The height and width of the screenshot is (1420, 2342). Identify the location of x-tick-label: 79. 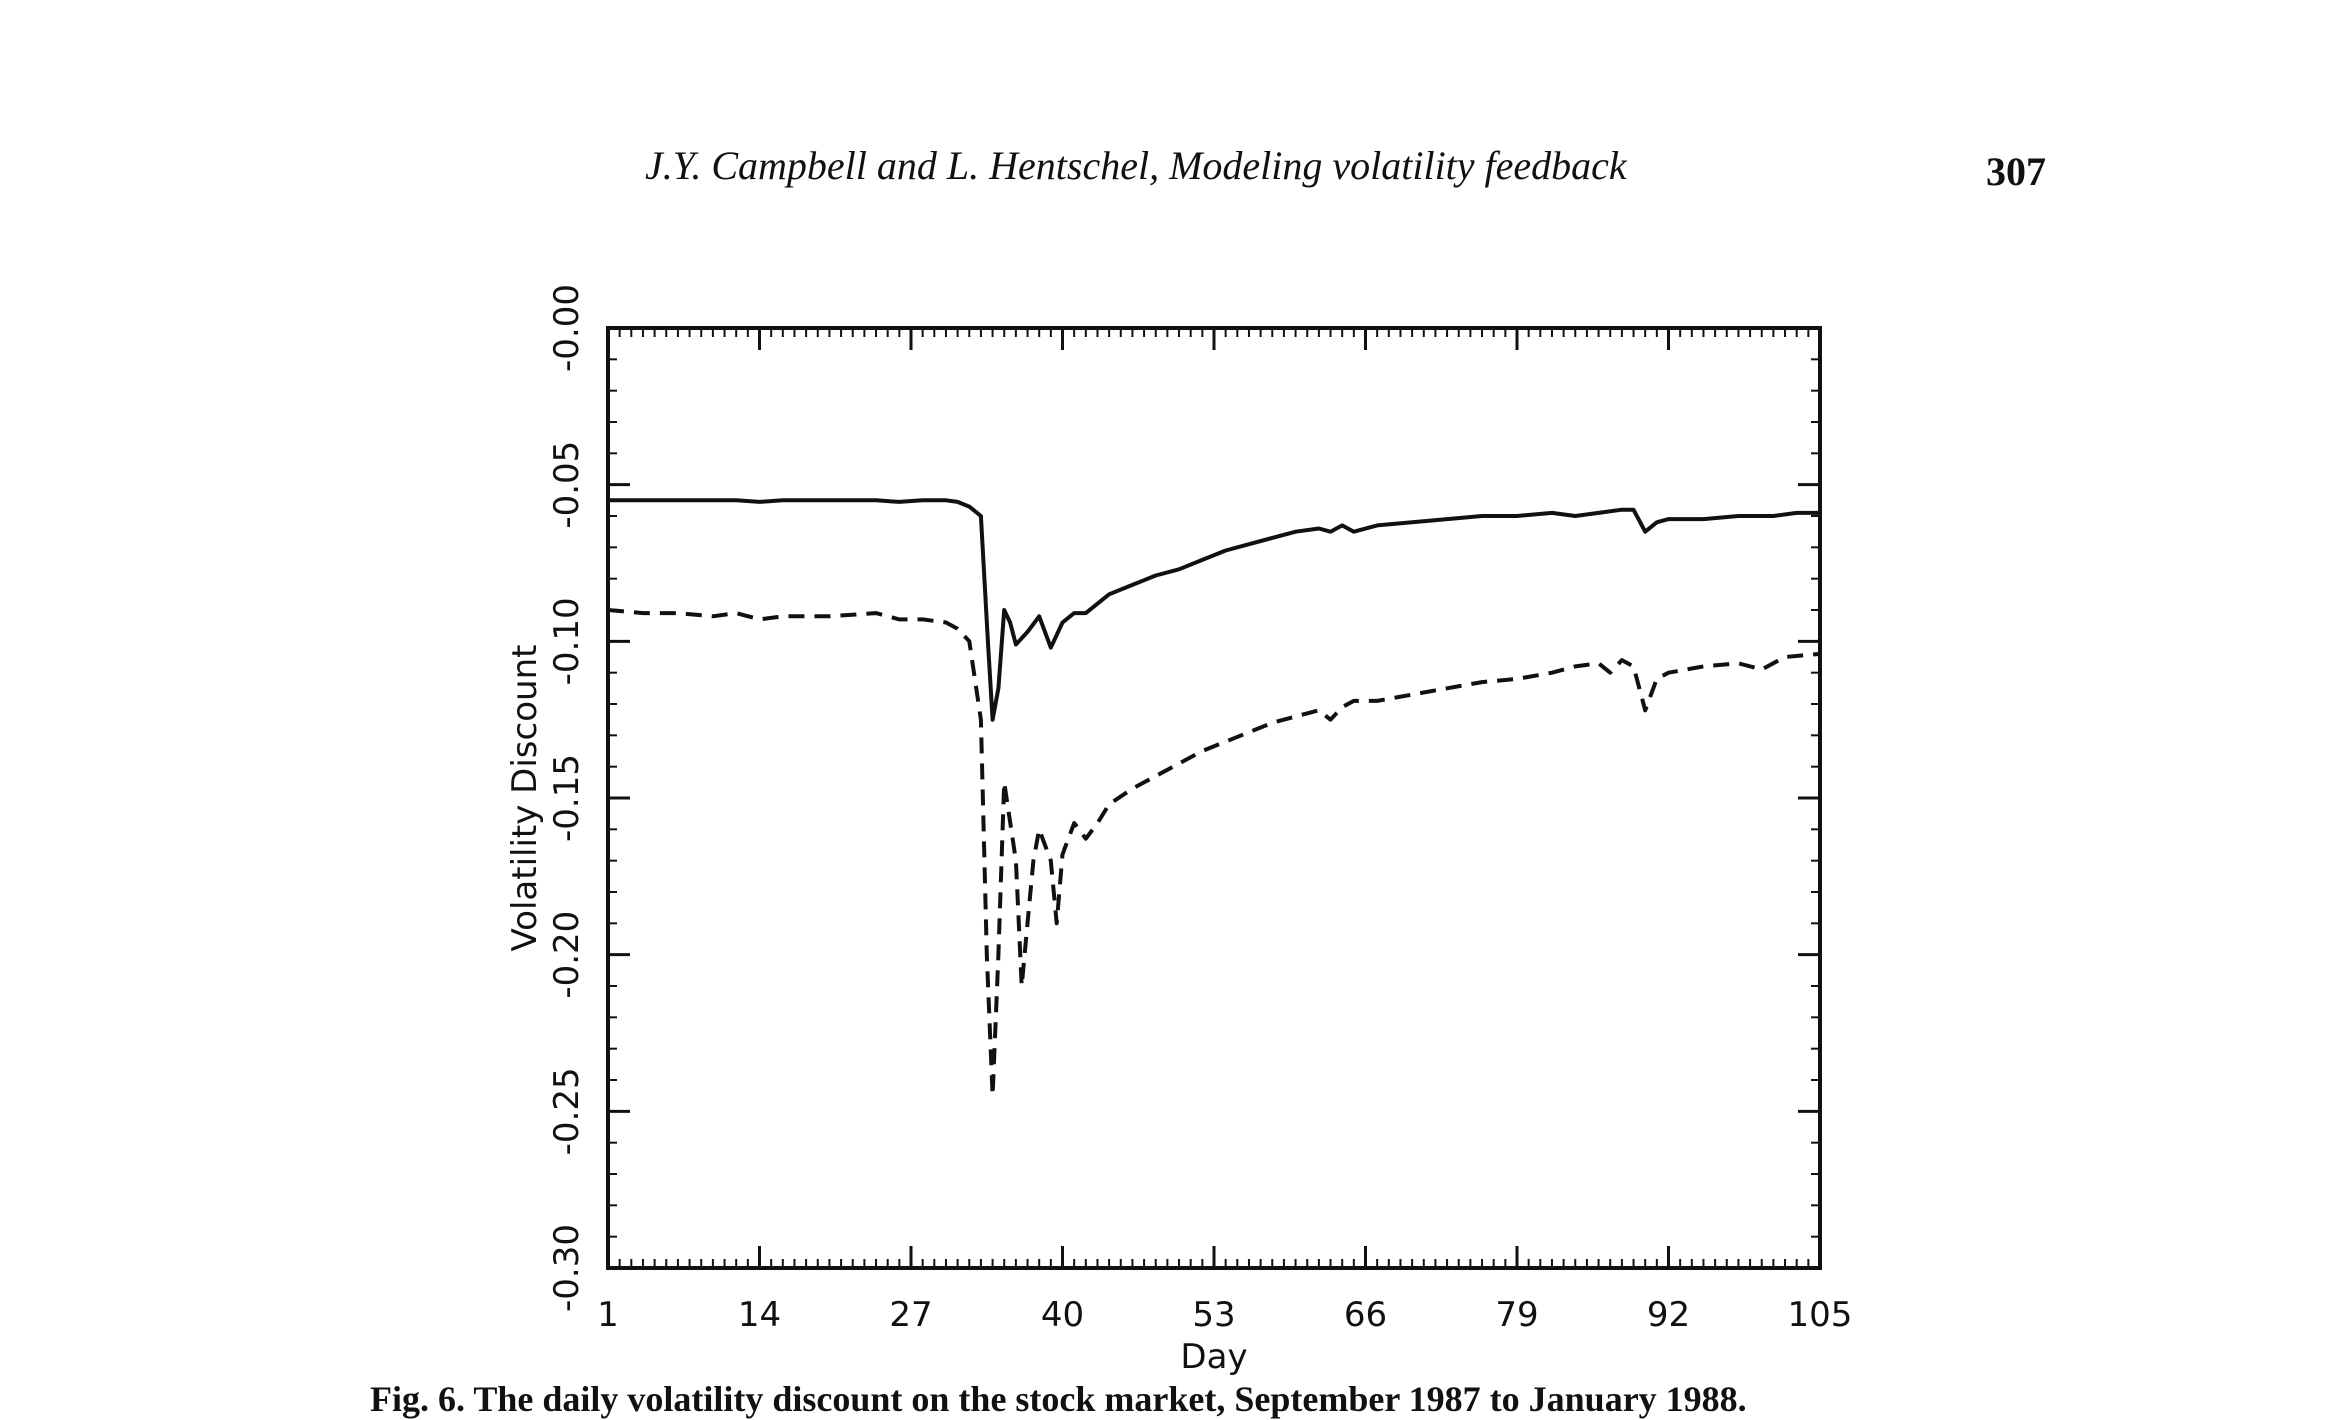
(1516, 1315).